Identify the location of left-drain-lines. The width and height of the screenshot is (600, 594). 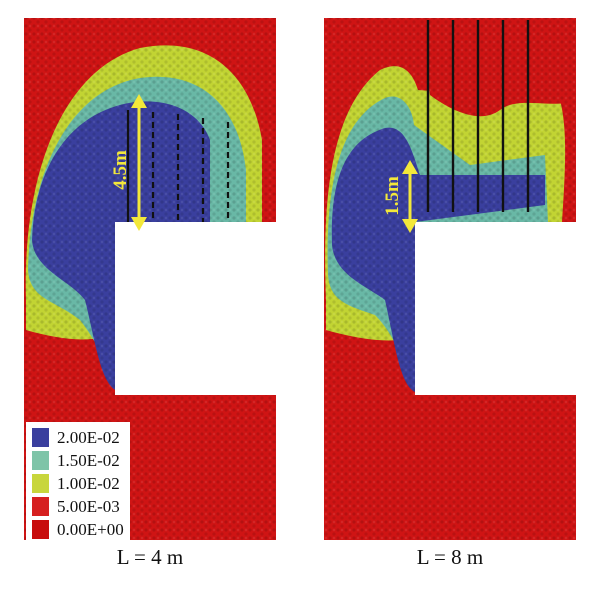
(178, 166).